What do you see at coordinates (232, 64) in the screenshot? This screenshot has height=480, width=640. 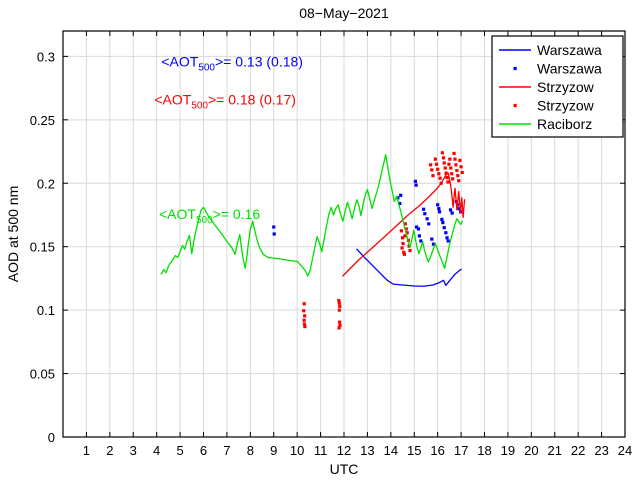 I see `annotation-warszawa-mean: <AOT500>= 0.13 (0.18)` at bounding box center [232, 64].